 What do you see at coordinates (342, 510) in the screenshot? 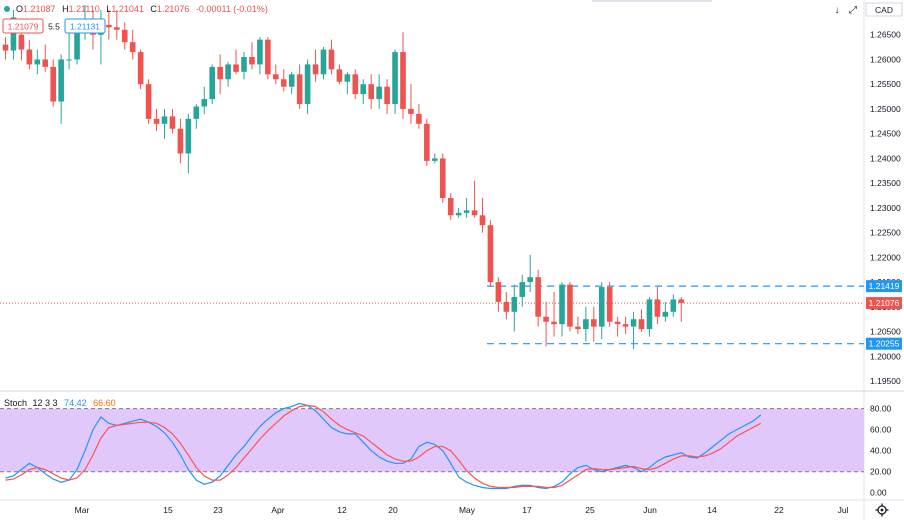
I see `time-tick-label: 12` at bounding box center [342, 510].